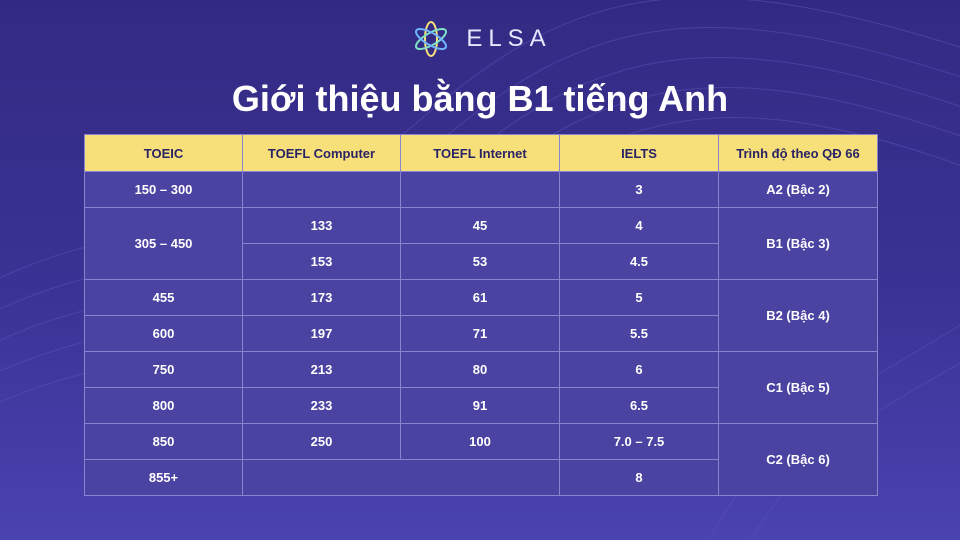 The width and height of the screenshot is (960, 540). What do you see at coordinates (163, 405) in the screenshot?
I see `cell-toeic: 800` at bounding box center [163, 405].